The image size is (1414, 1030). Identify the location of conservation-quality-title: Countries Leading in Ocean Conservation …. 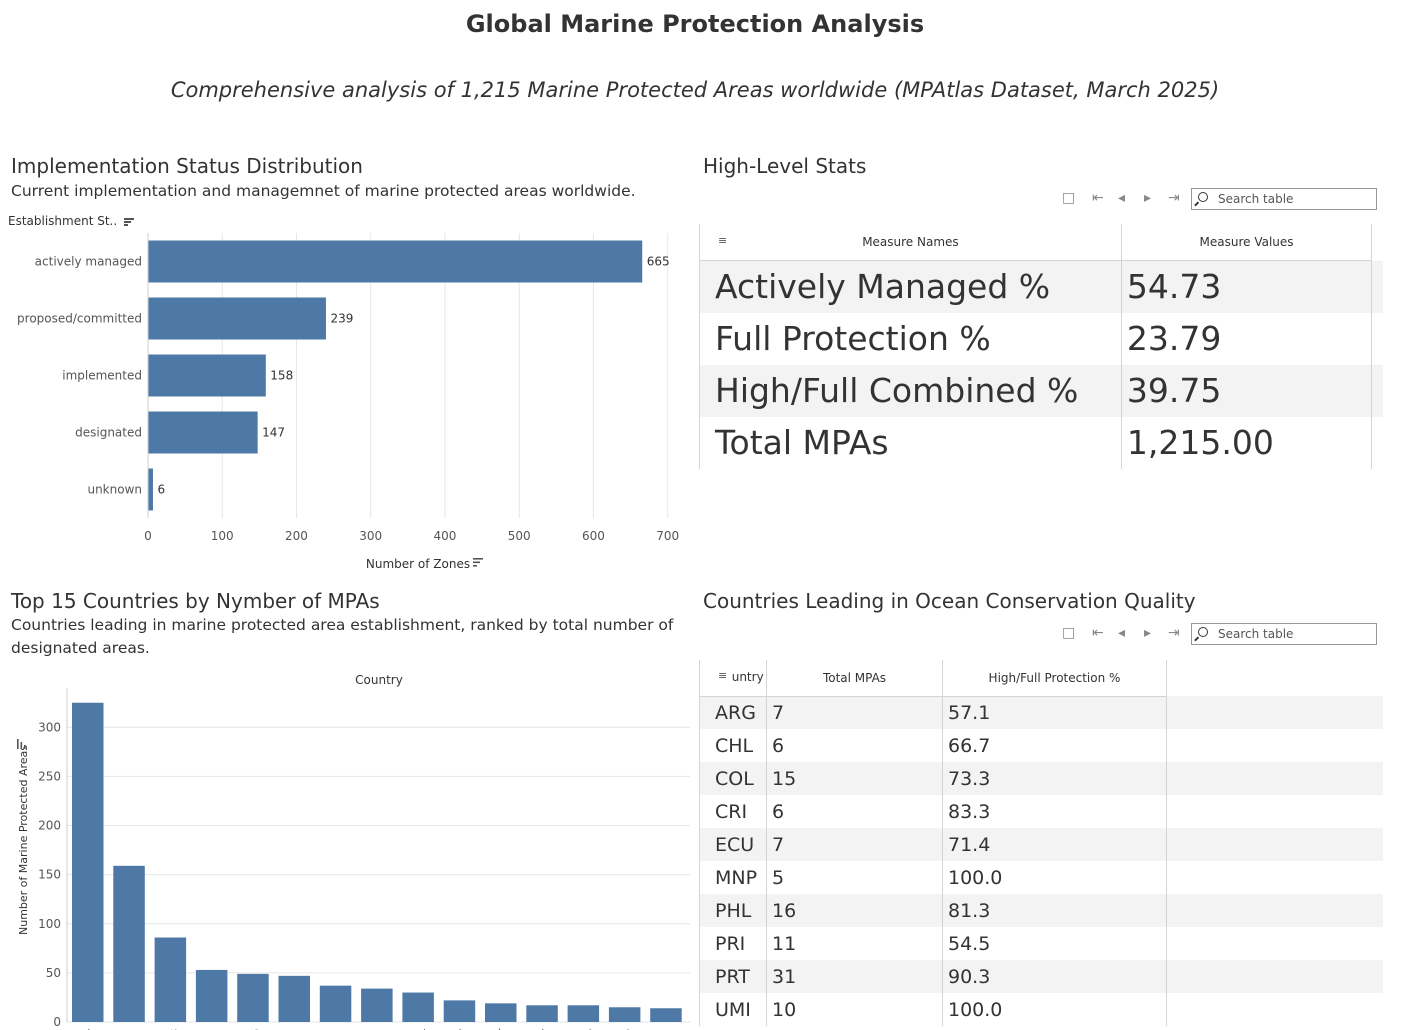
(949, 601).